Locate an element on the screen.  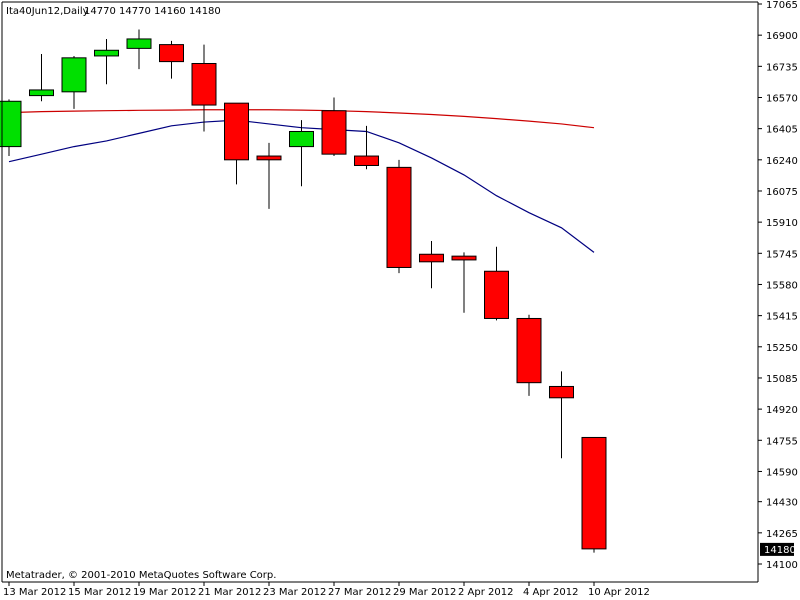
slow-moving-average-line is located at coordinates (301, 119).